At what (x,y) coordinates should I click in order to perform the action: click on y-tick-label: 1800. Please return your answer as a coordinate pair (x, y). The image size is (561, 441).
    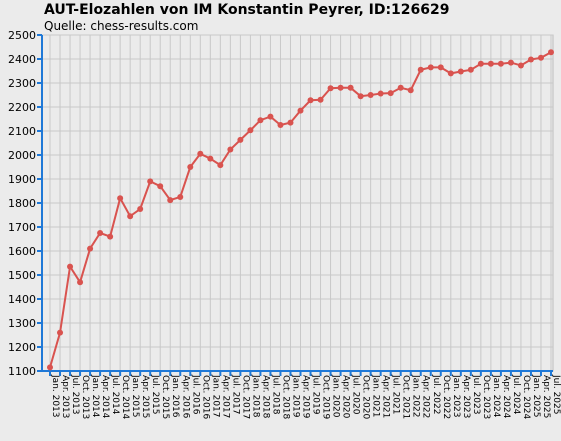
    Looking at the image, I should click on (22, 203).